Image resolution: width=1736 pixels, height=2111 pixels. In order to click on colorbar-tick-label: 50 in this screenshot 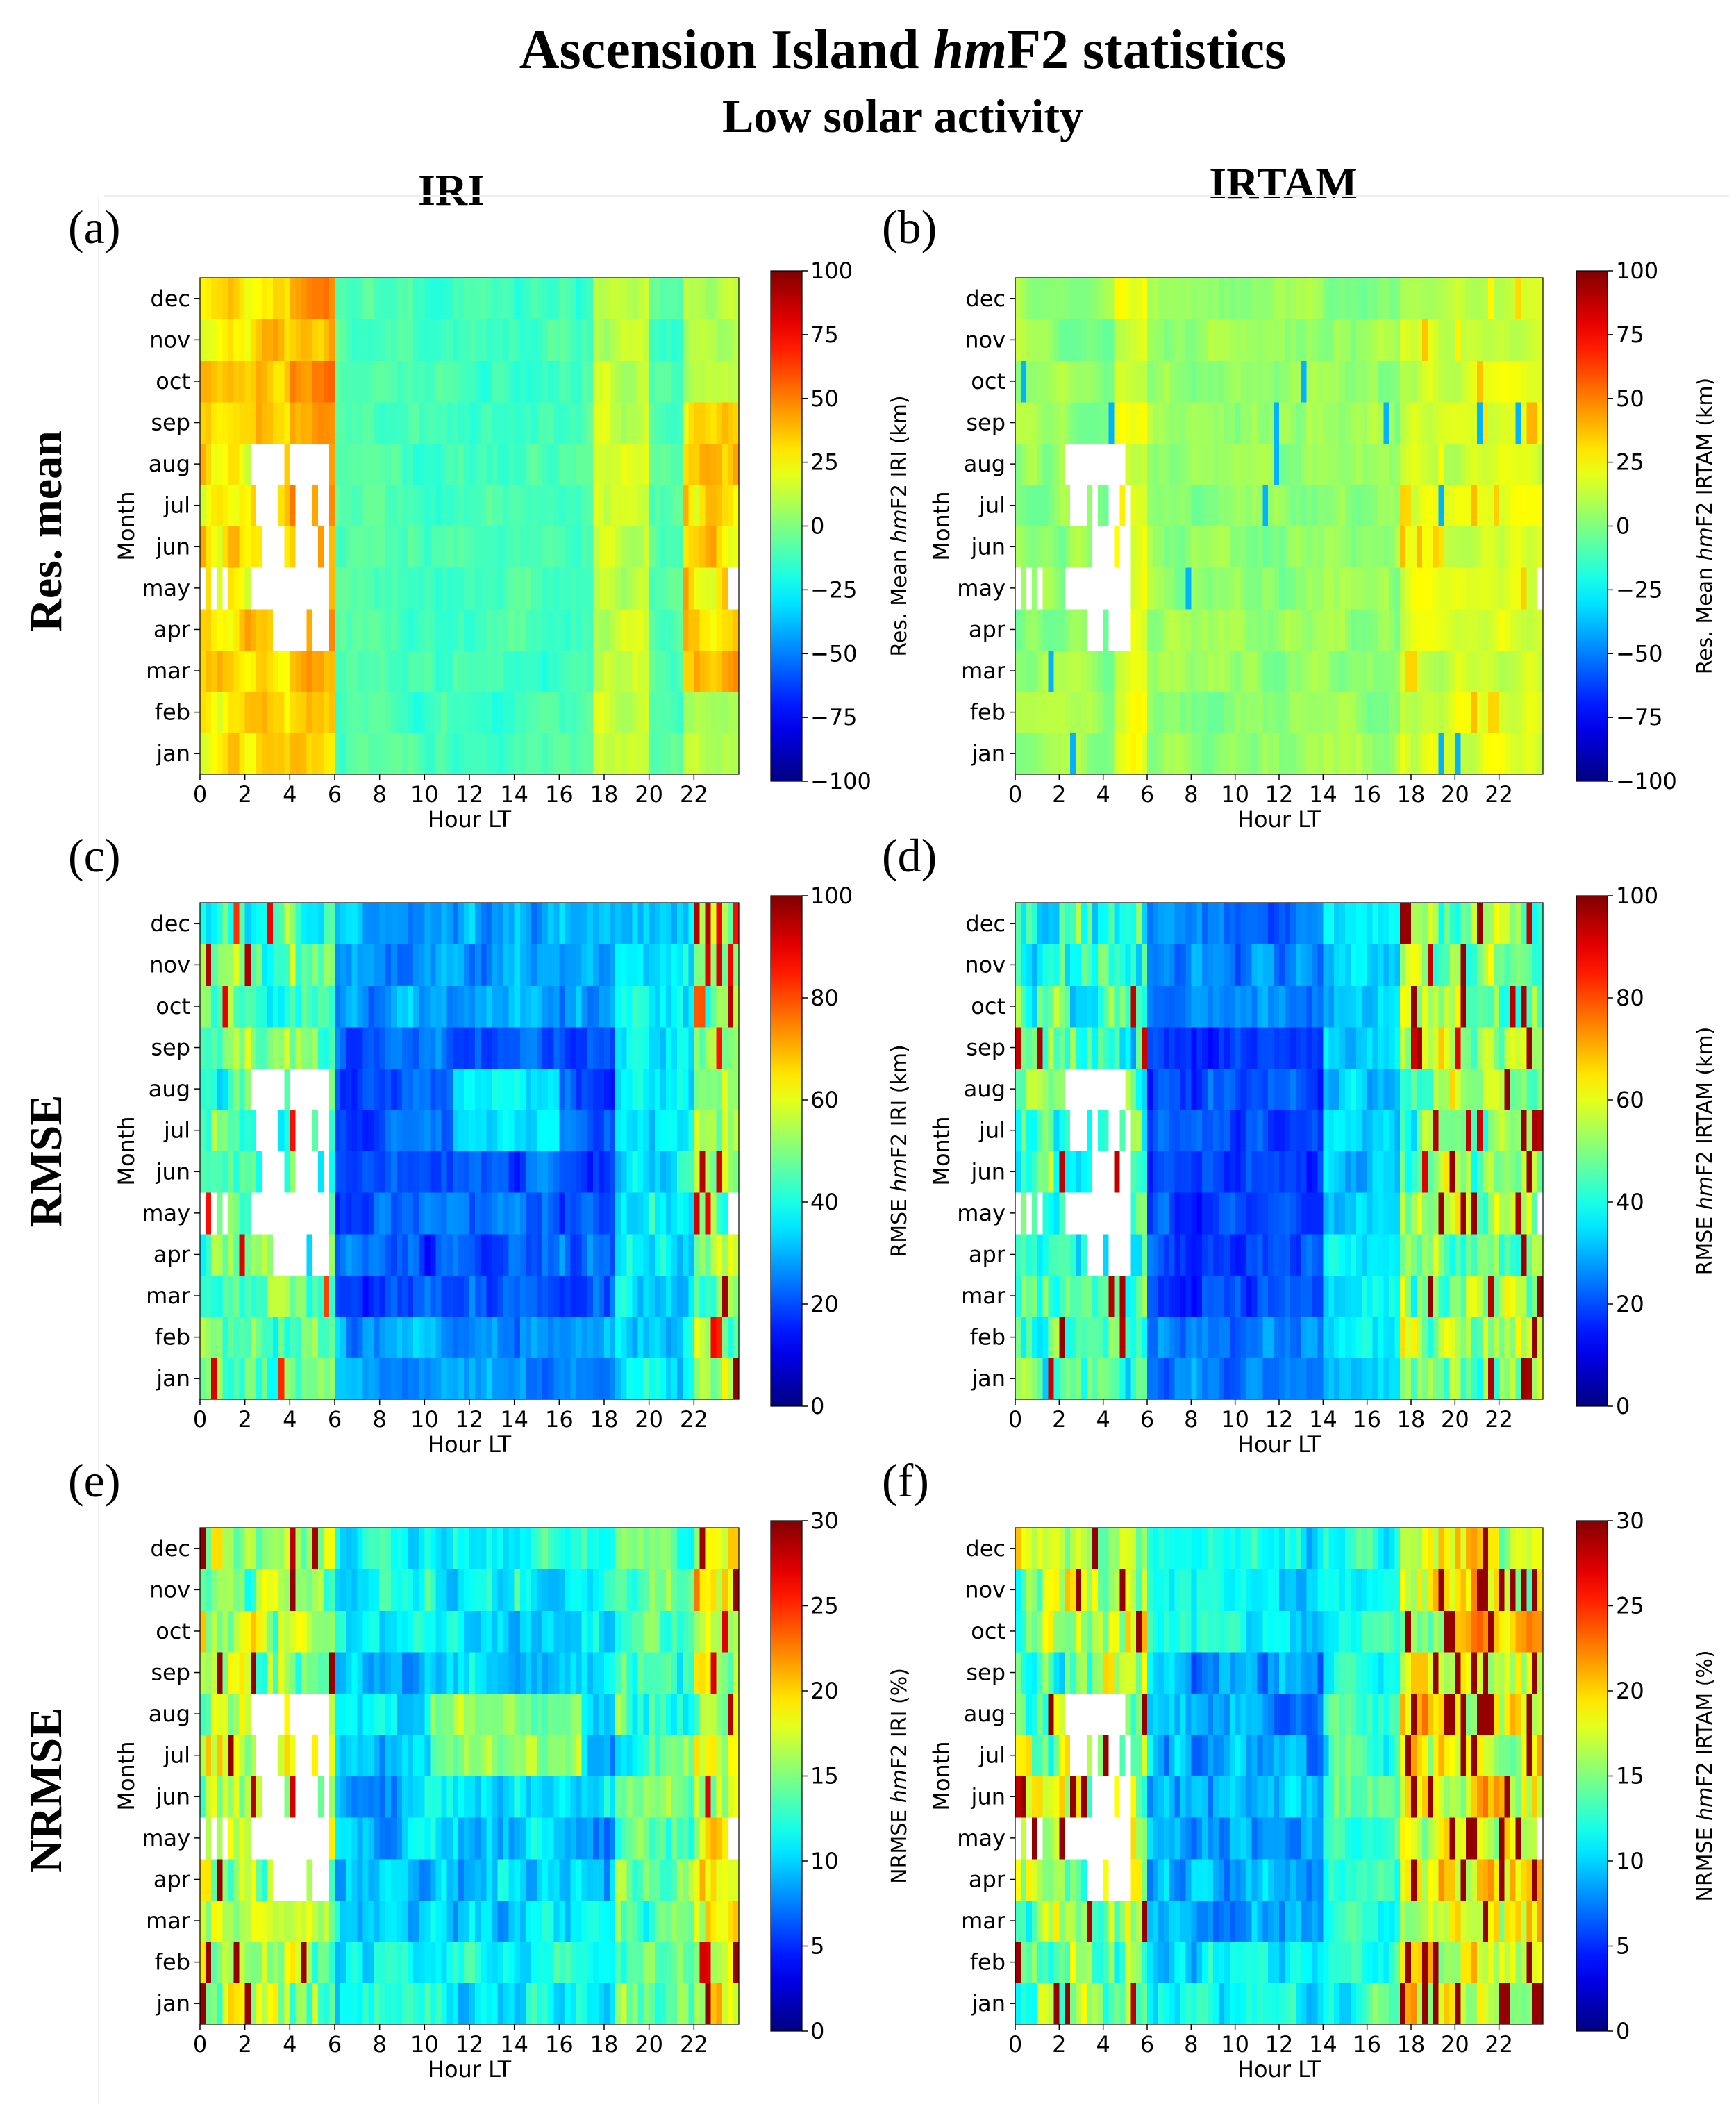, I will do `click(1630, 398)`.